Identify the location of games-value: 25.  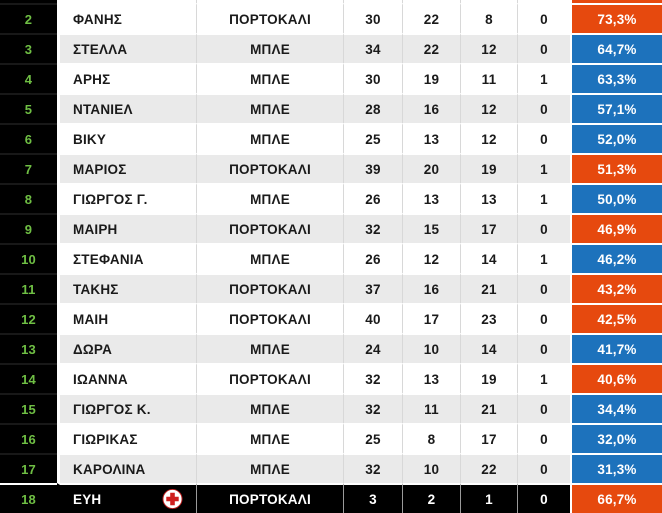
(373, 139).